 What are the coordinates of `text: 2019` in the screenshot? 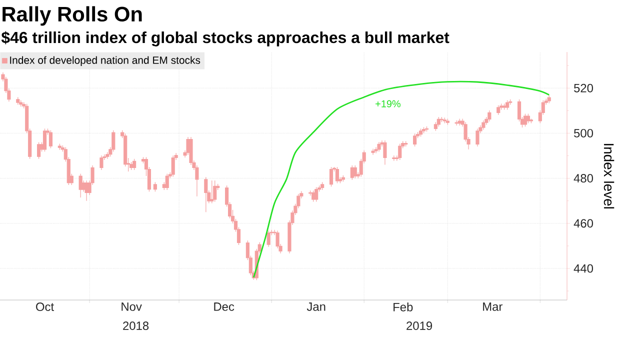 It's located at (419, 326).